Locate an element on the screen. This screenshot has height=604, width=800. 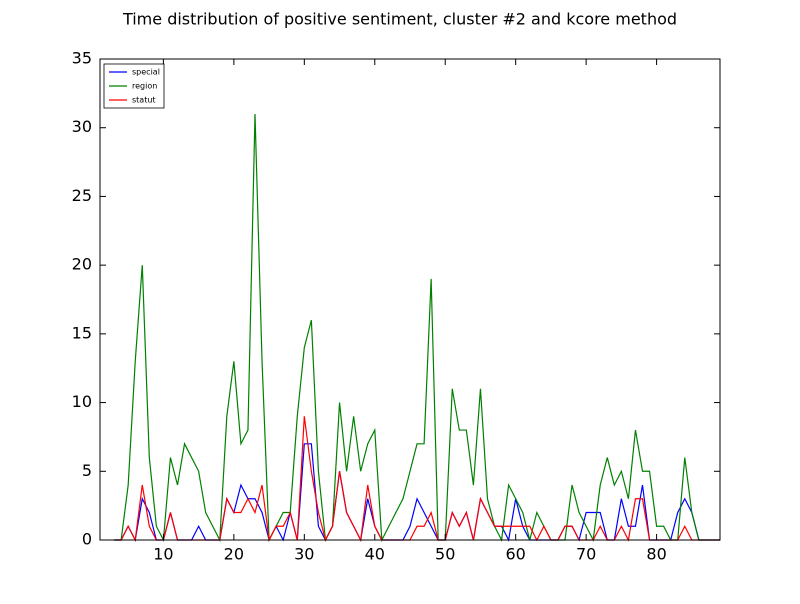
x-tick-label: 80 is located at coordinates (656, 554).